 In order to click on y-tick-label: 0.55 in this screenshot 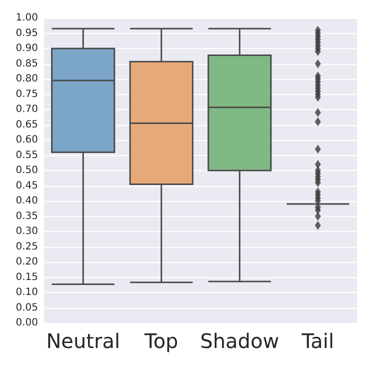, I will do `click(27, 155)`.